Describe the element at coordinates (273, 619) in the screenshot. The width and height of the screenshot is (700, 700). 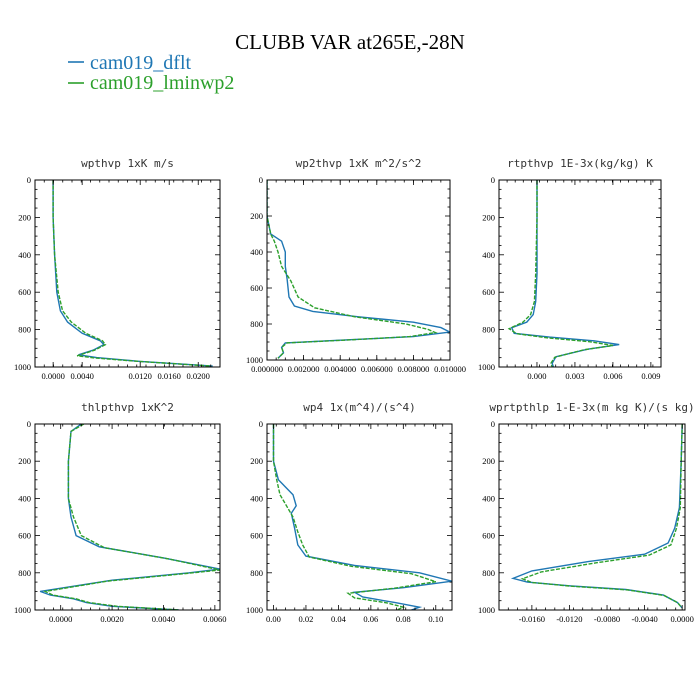
I see `x-tick-label: 0.00` at that location.